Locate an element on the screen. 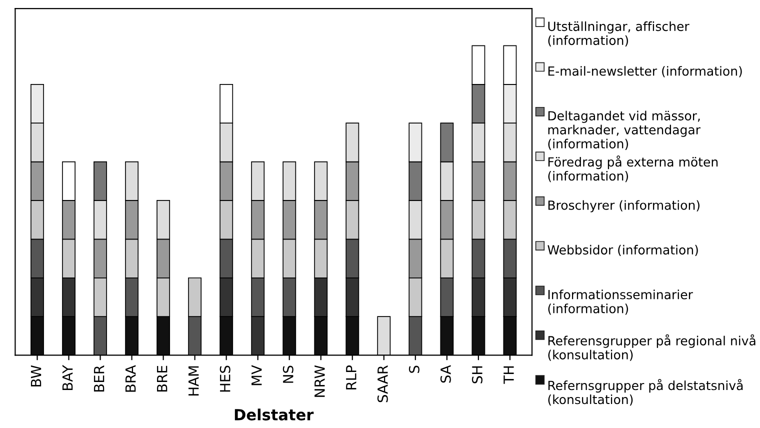  legend-label: E-mail-newsletter (information) is located at coordinates (645, 72).